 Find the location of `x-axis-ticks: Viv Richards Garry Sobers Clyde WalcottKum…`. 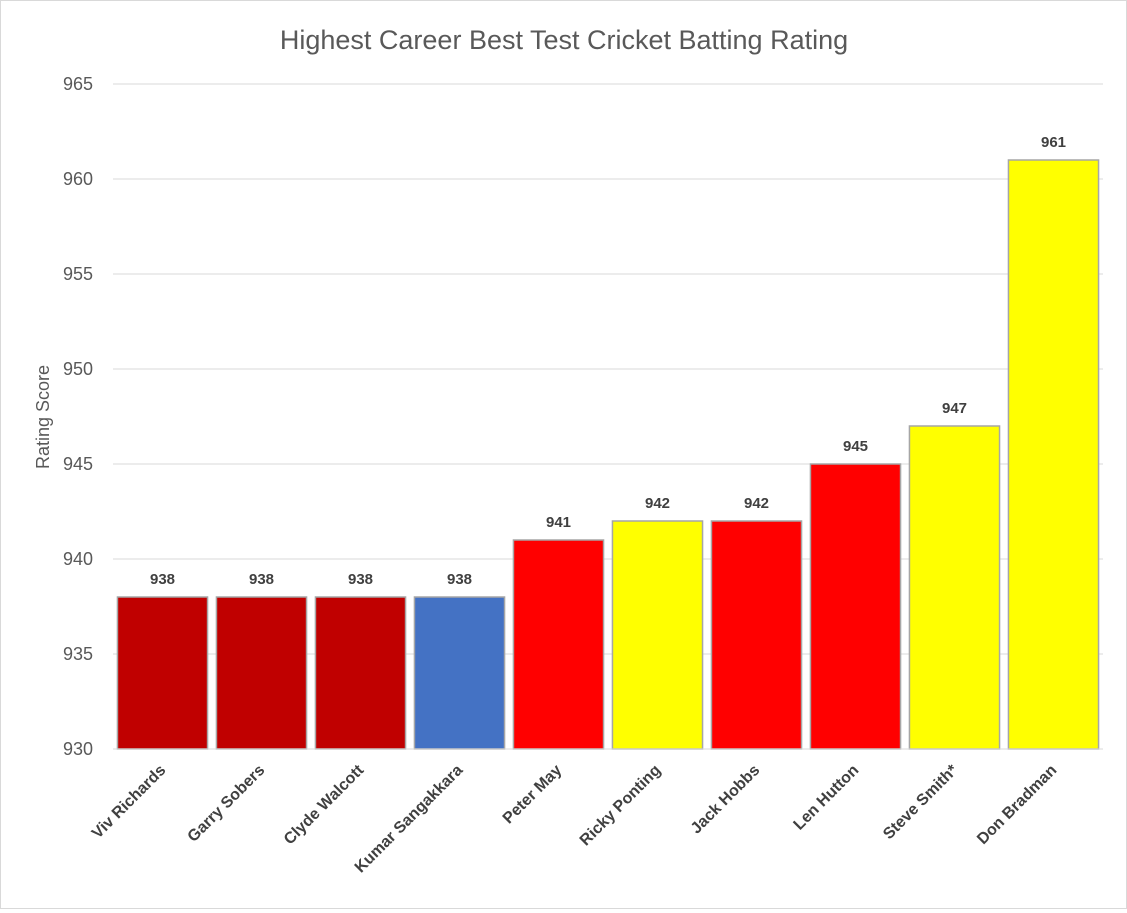

x-axis-ticks: Viv Richards Garry Sobers Clyde WalcottKum… is located at coordinates (574, 818).